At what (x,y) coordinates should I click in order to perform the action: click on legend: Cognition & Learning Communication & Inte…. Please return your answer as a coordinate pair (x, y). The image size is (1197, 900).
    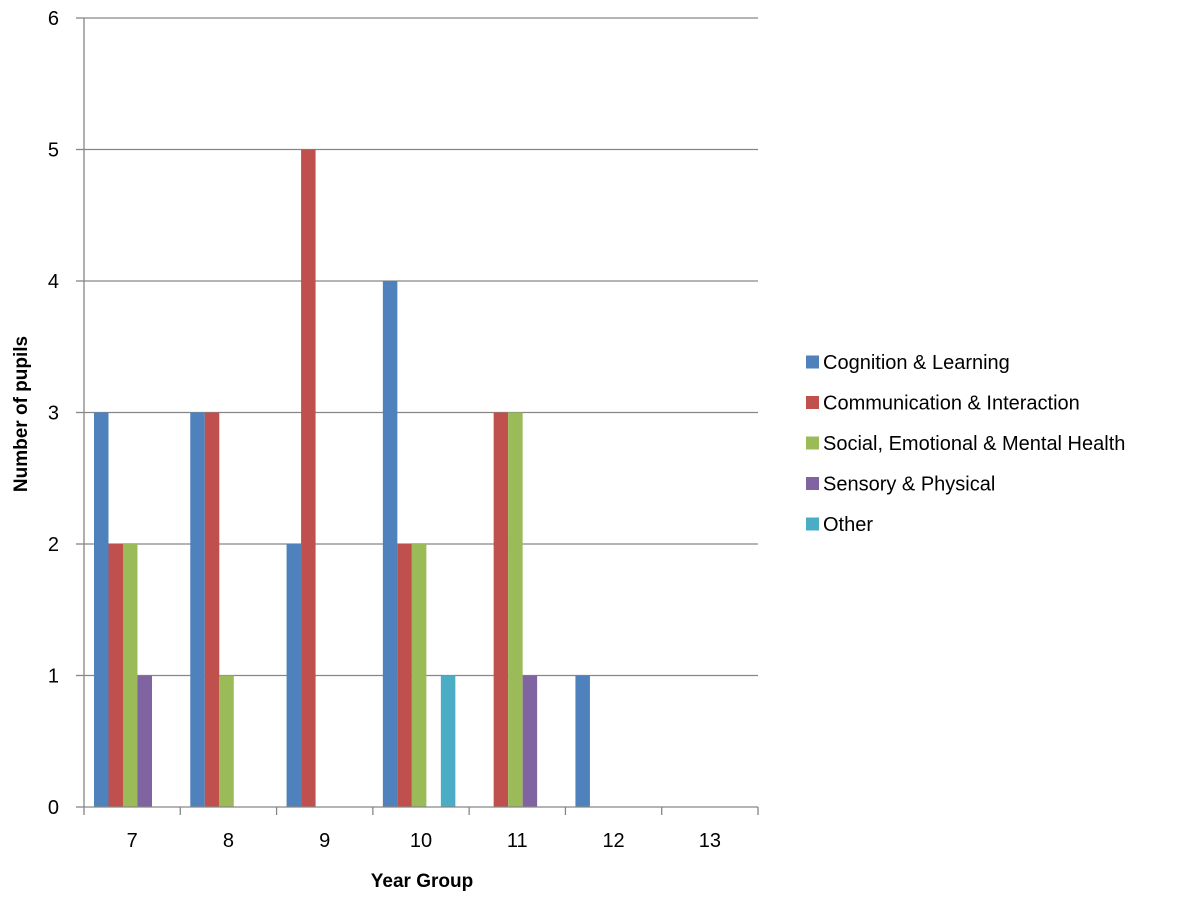
    Looking at the image, I should click on (965, 444).